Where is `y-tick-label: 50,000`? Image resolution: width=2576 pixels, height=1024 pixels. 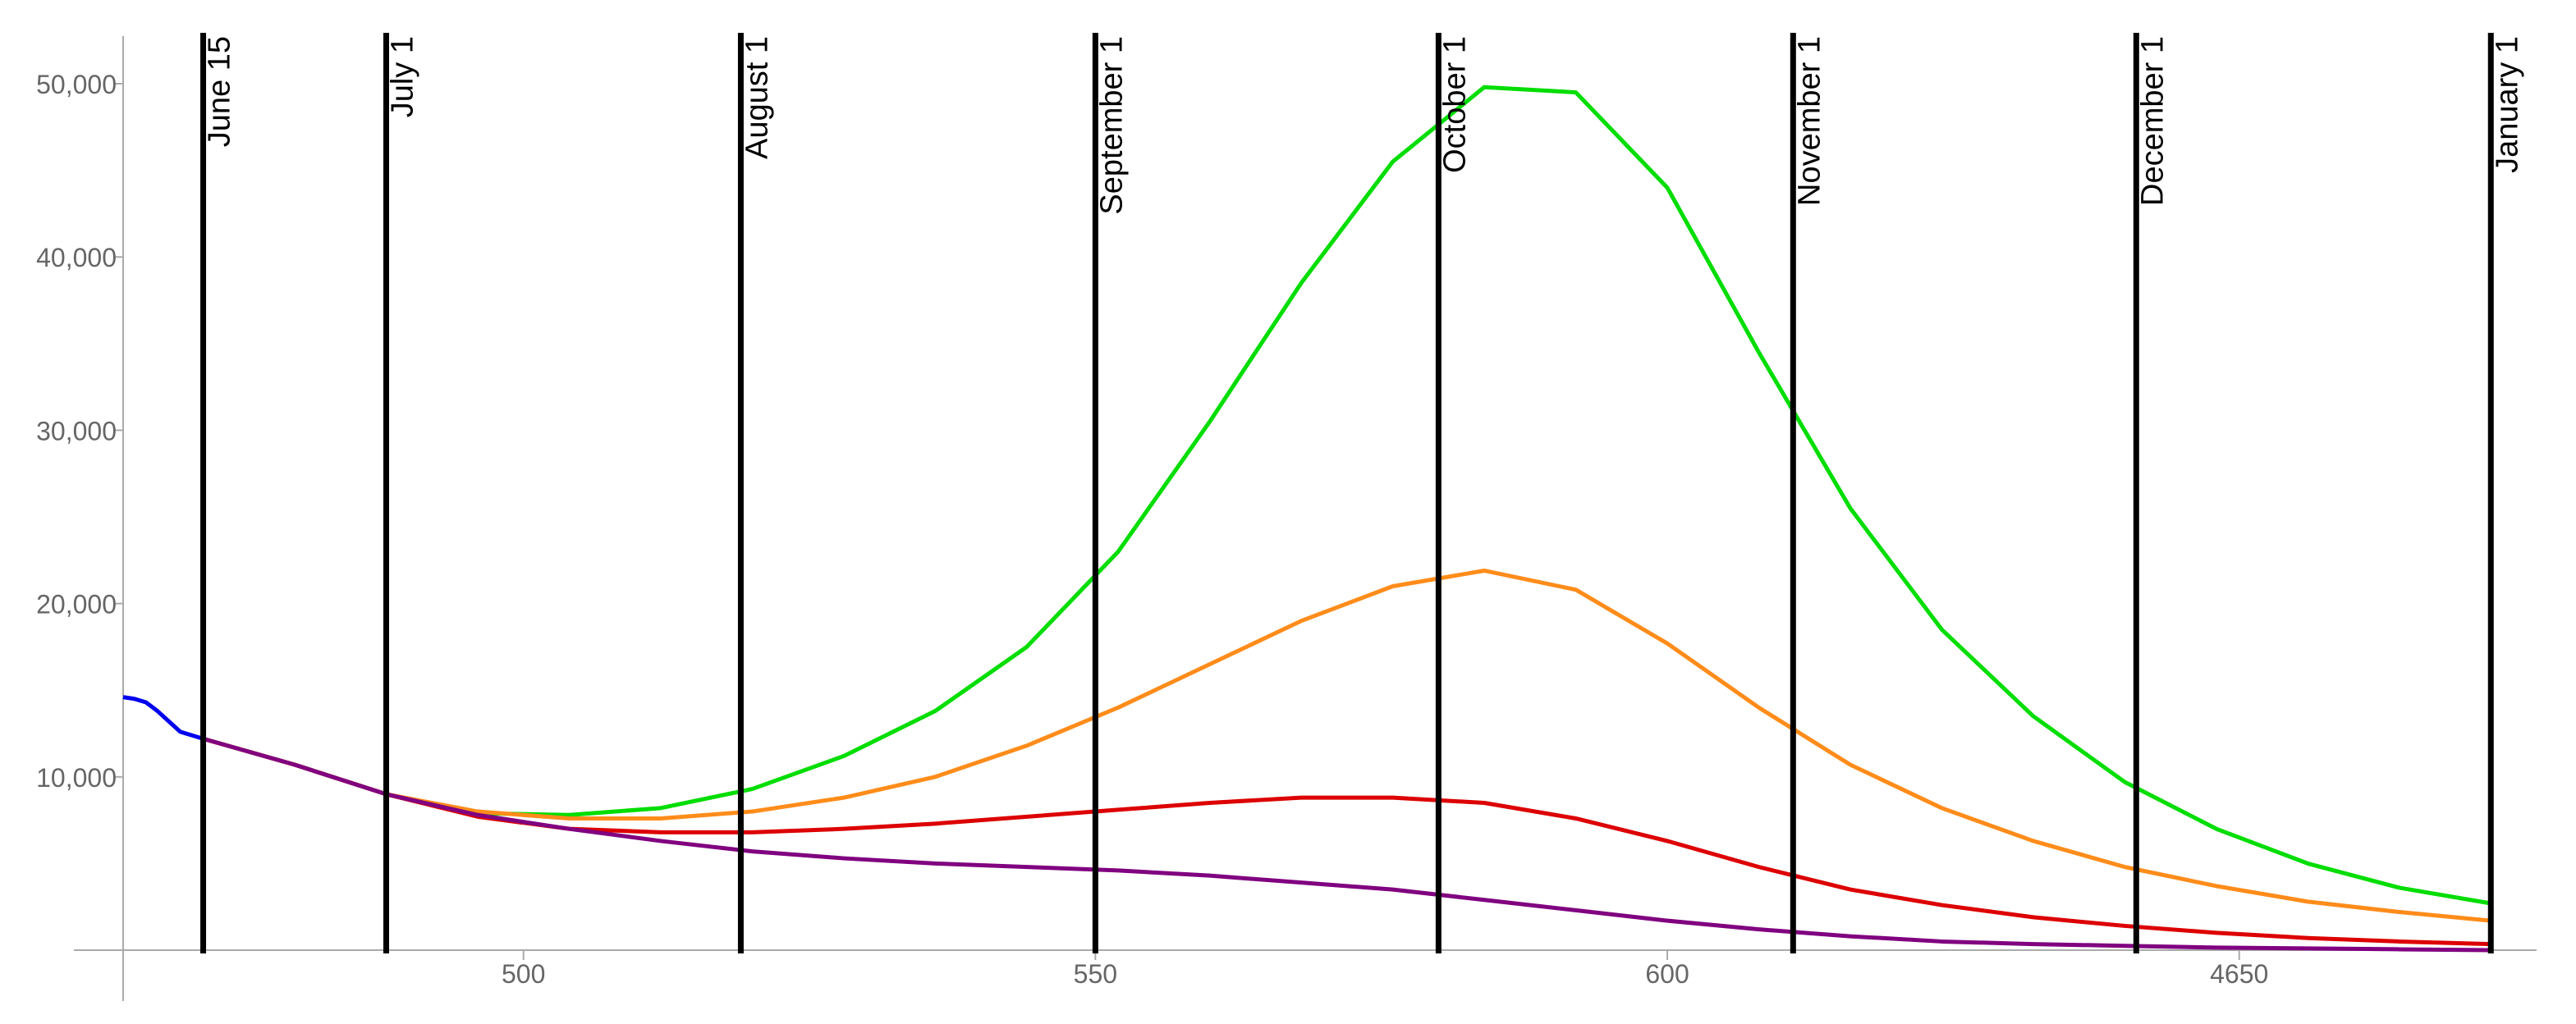 y-tick-label: 50,000 is located at coordinates (76, 84).